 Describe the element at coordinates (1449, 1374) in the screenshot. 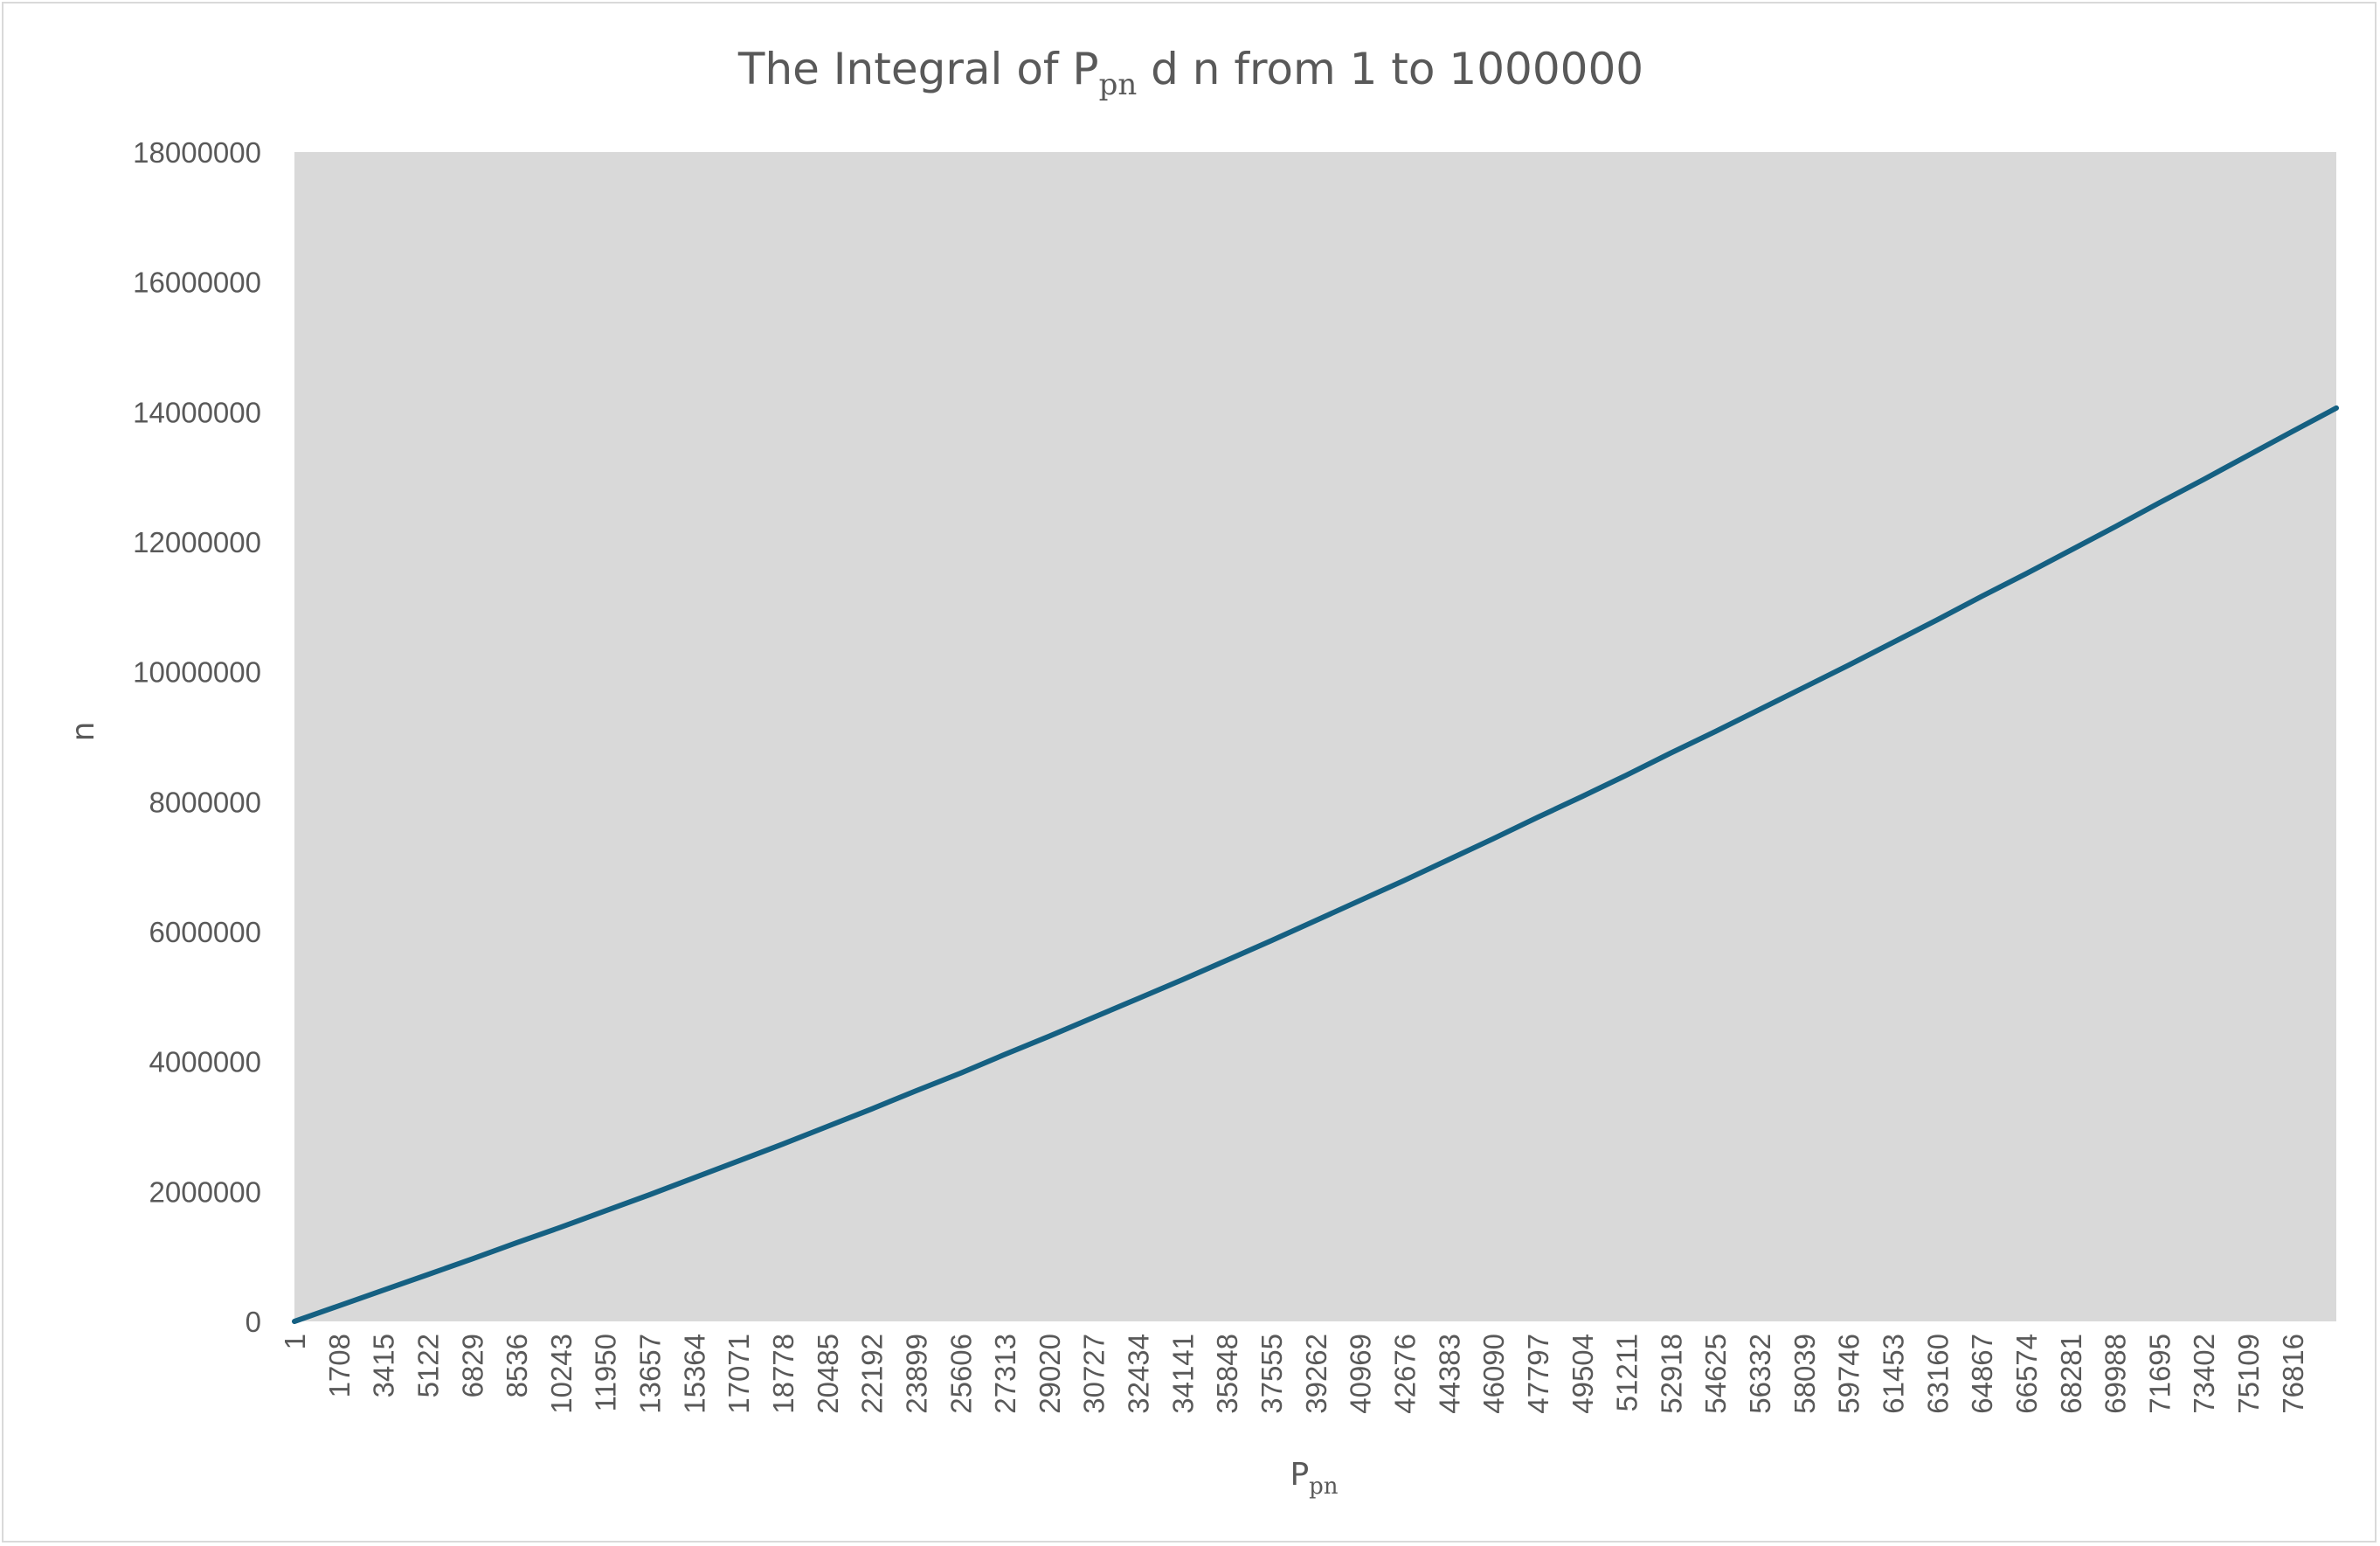

I see `x-tick-label: 44383` at that location.